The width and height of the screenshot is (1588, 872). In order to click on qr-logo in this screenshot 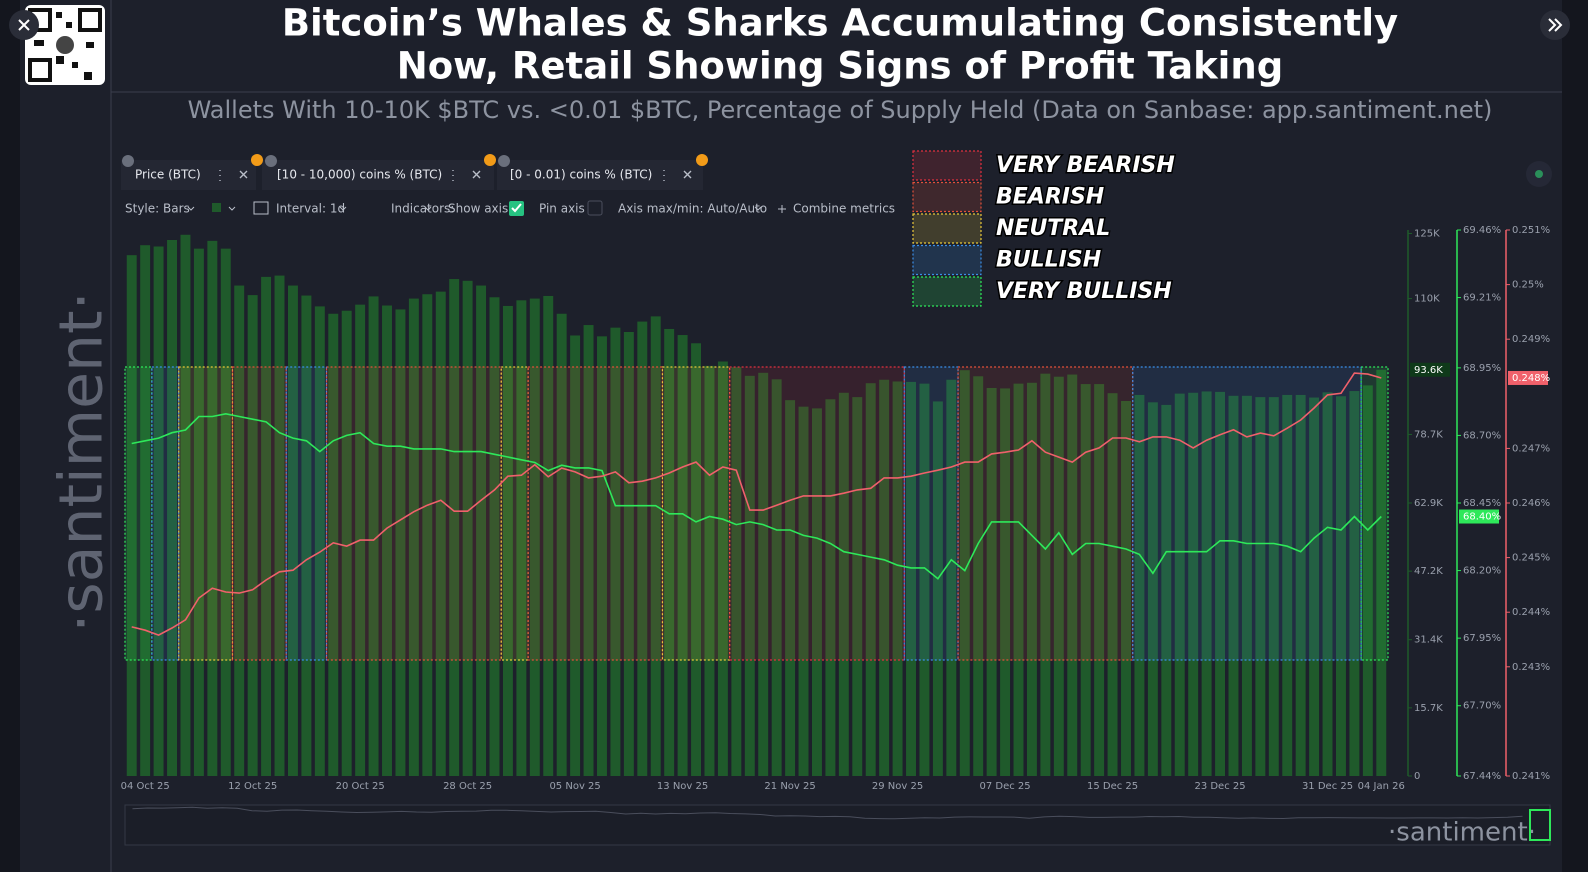, I will do `click(65, 45)`.